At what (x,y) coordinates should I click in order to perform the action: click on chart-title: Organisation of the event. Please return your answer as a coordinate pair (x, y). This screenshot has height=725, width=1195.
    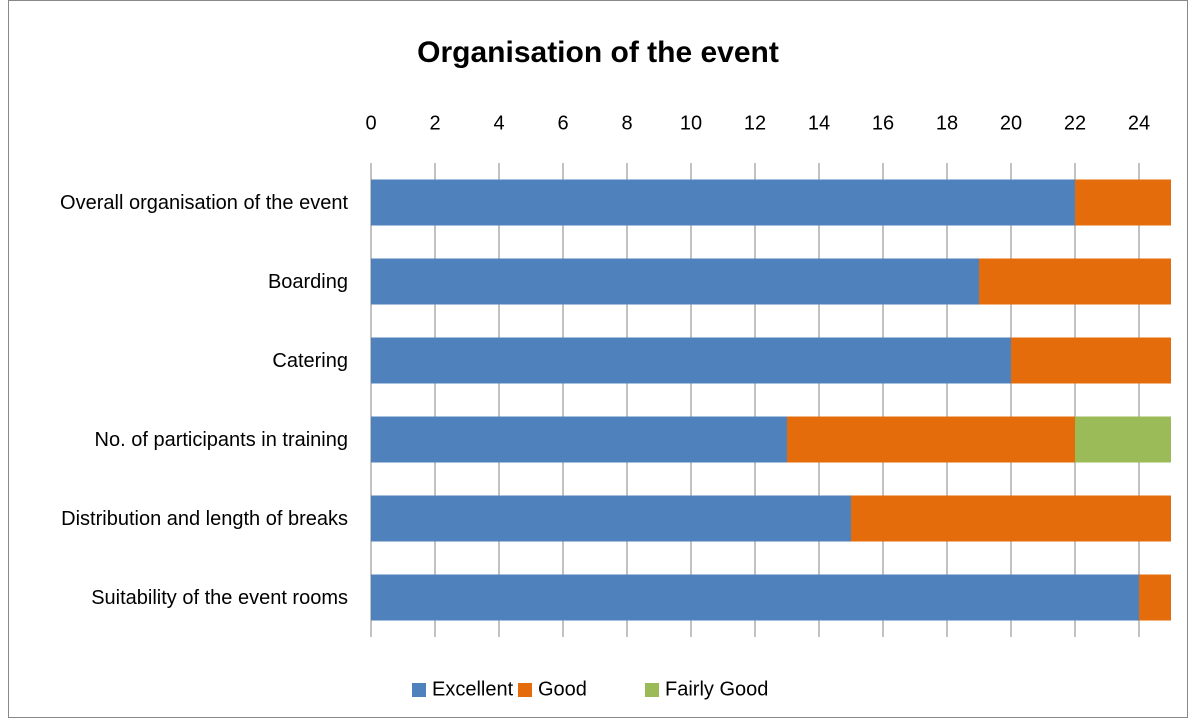
    Looking at the image, I should click on (598, 52).